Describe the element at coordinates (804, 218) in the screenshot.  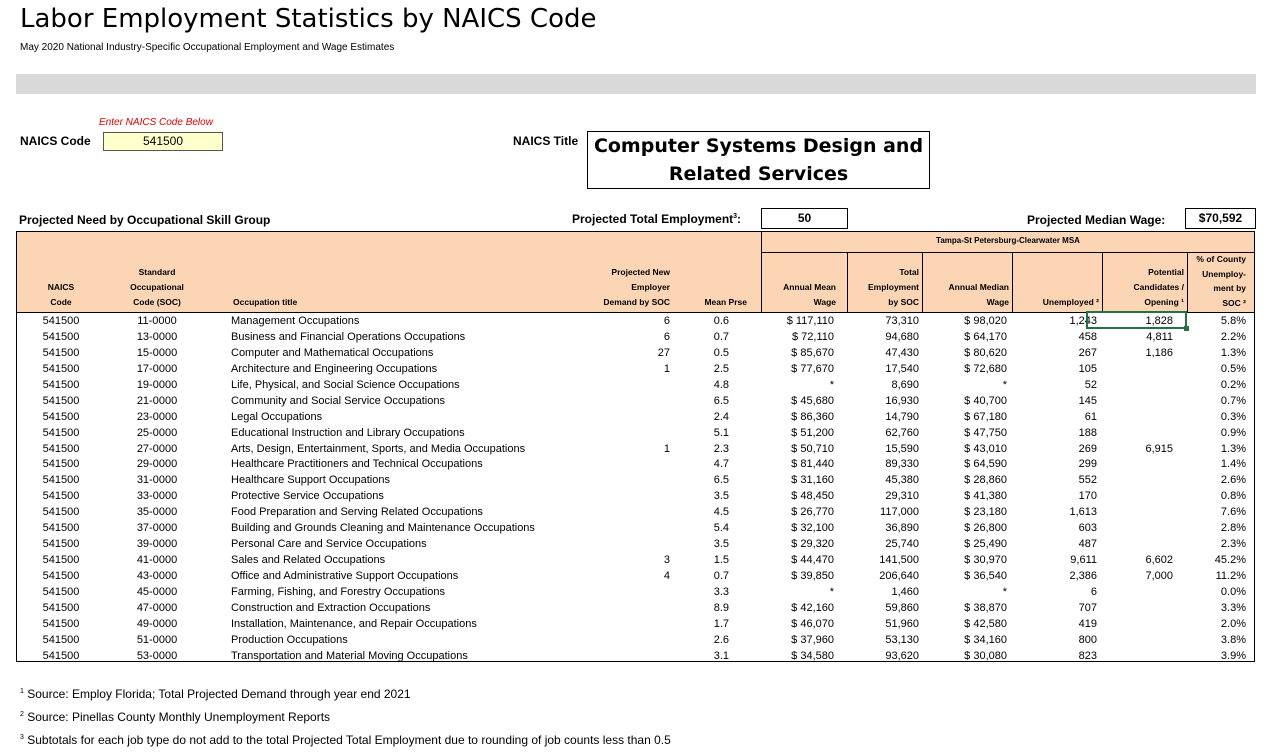
I see `total-employment-value: 50` at that location.